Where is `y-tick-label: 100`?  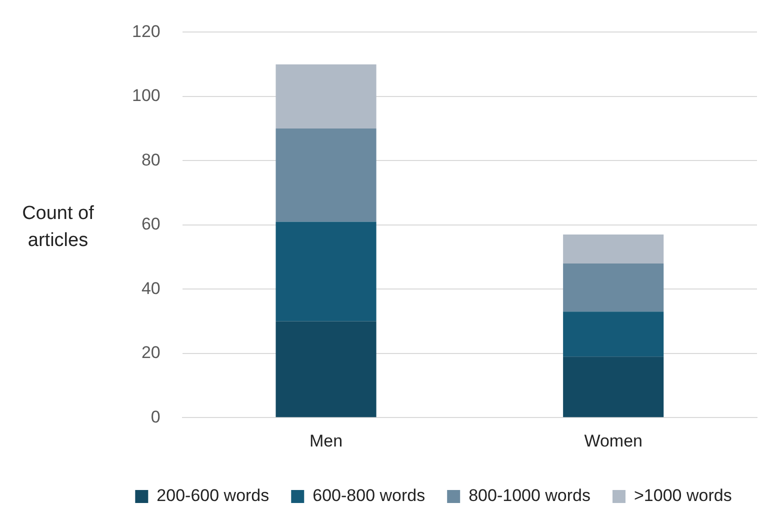
y-tick-label: 100 is located at coordinates (146, 96).